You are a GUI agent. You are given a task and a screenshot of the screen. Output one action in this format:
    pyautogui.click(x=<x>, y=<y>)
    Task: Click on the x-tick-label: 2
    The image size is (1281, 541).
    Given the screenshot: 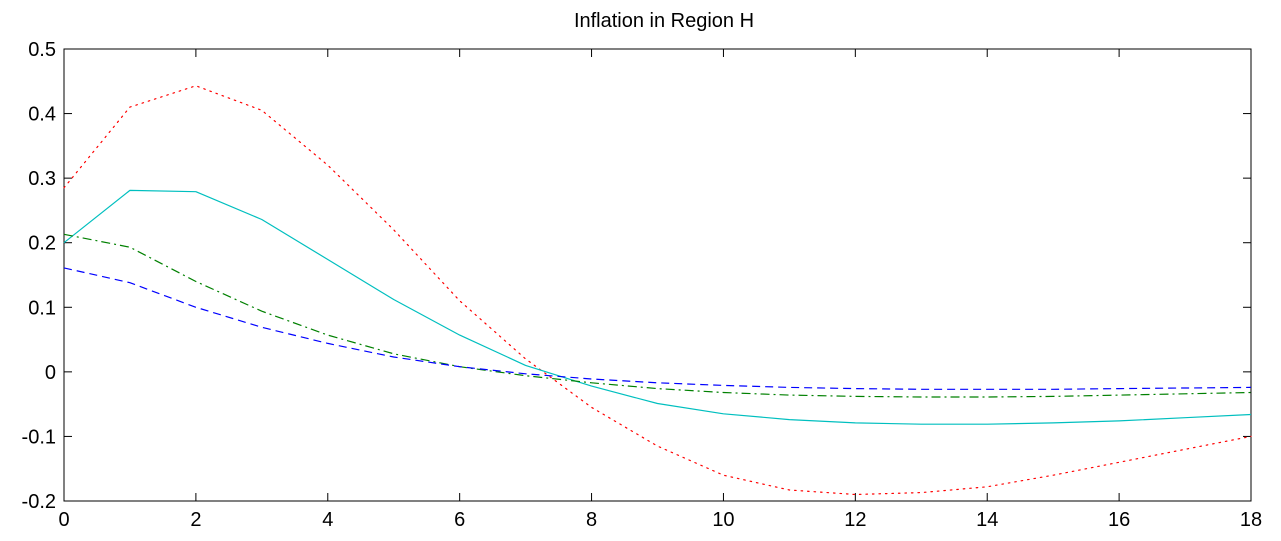 What is the action you would take?
    pyautogui.click(x=195, y=520)
    